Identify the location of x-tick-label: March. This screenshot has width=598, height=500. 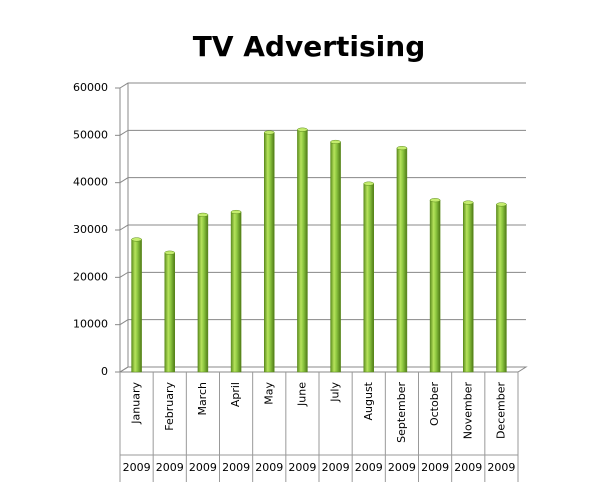
(202, 399).